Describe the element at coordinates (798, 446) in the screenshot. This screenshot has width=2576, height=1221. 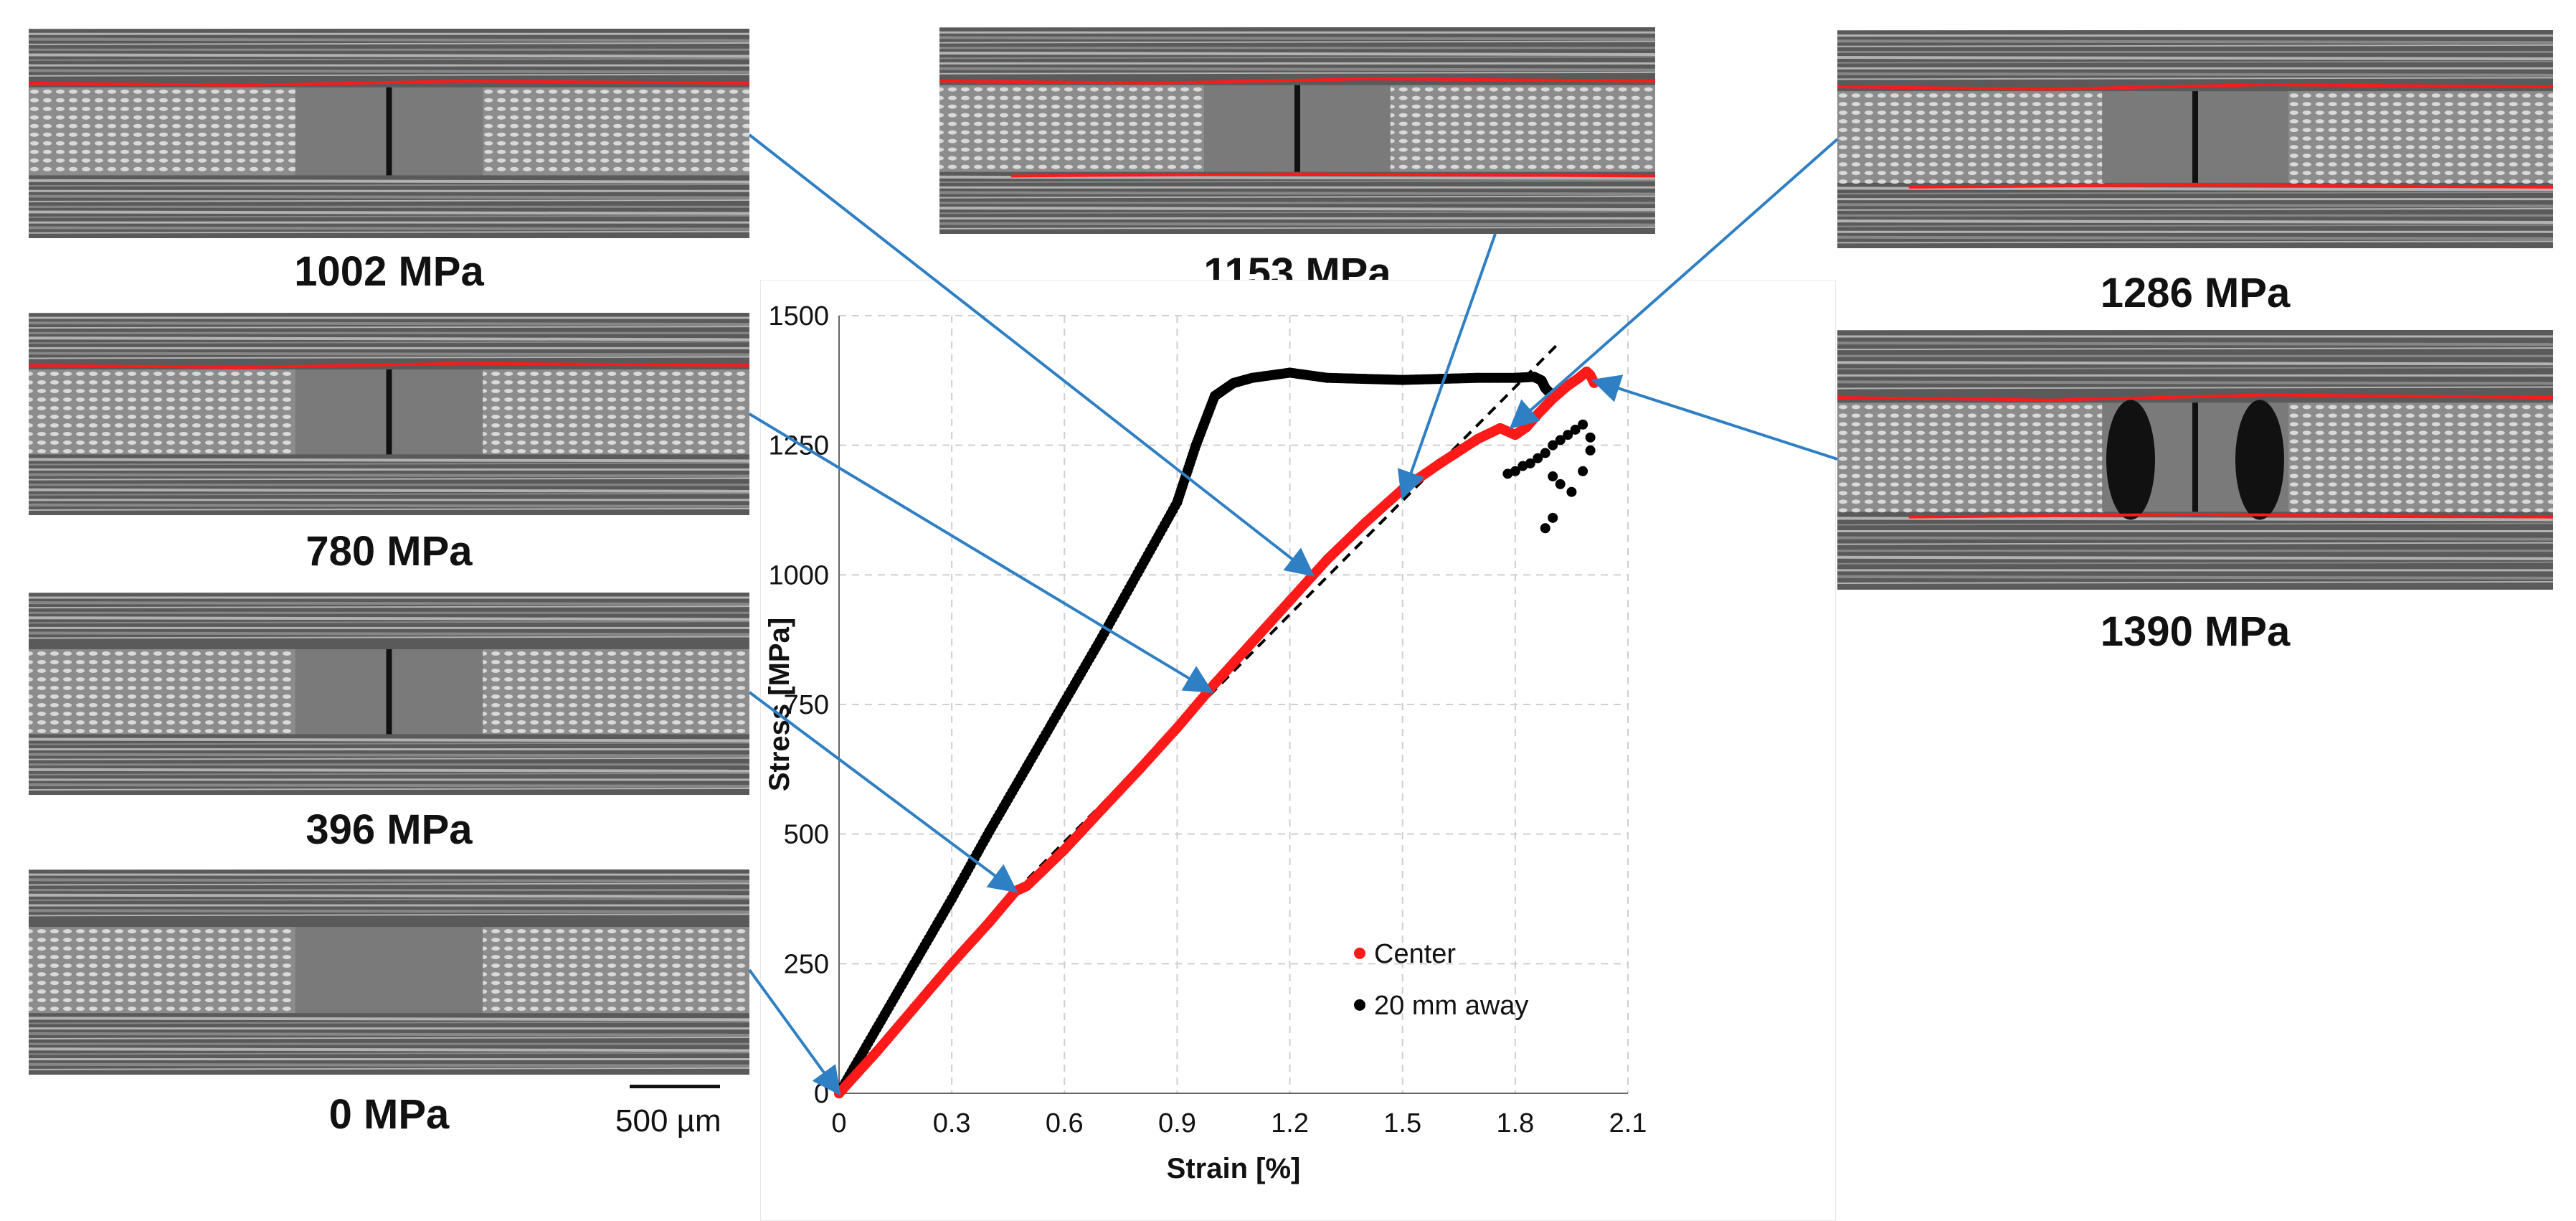
I see `y-tick-label: 1250` at that location.